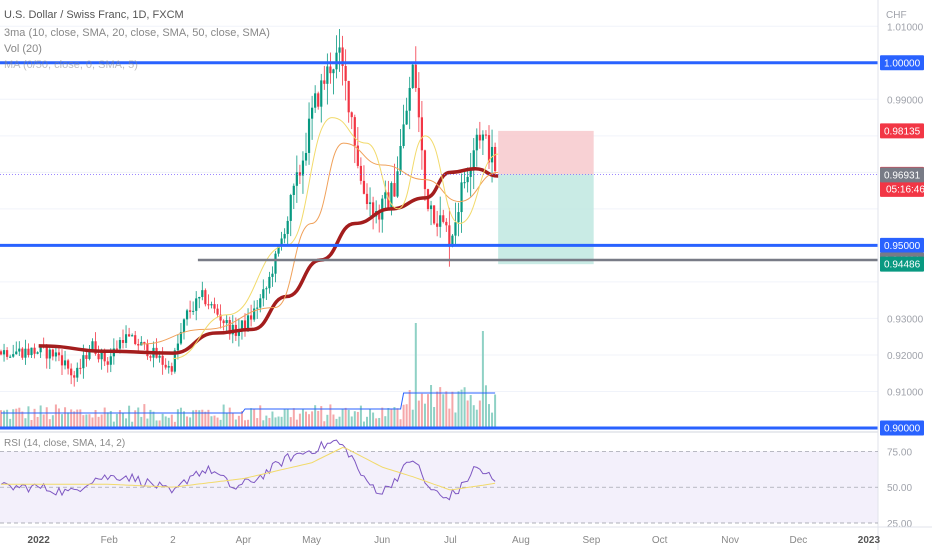 This screenshot has width=932, height=555. Describe the element at coordinates (899, 524) in the screenshot. I see `rsi-level-label: 25.00` at that location.